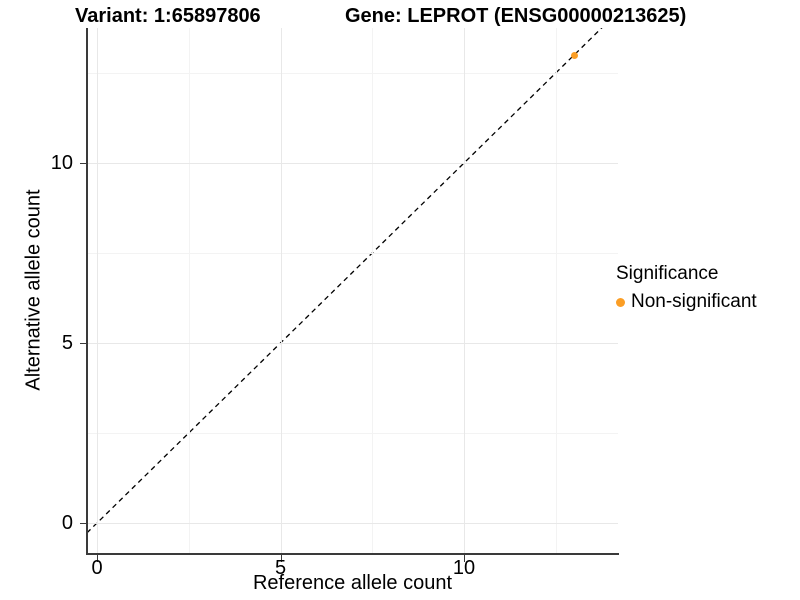 The width and height of the screenshot is (800, 600). Describe the element at coordinates (464, 568) in the screenshot. I see `x-tick-label: 10` at that location.